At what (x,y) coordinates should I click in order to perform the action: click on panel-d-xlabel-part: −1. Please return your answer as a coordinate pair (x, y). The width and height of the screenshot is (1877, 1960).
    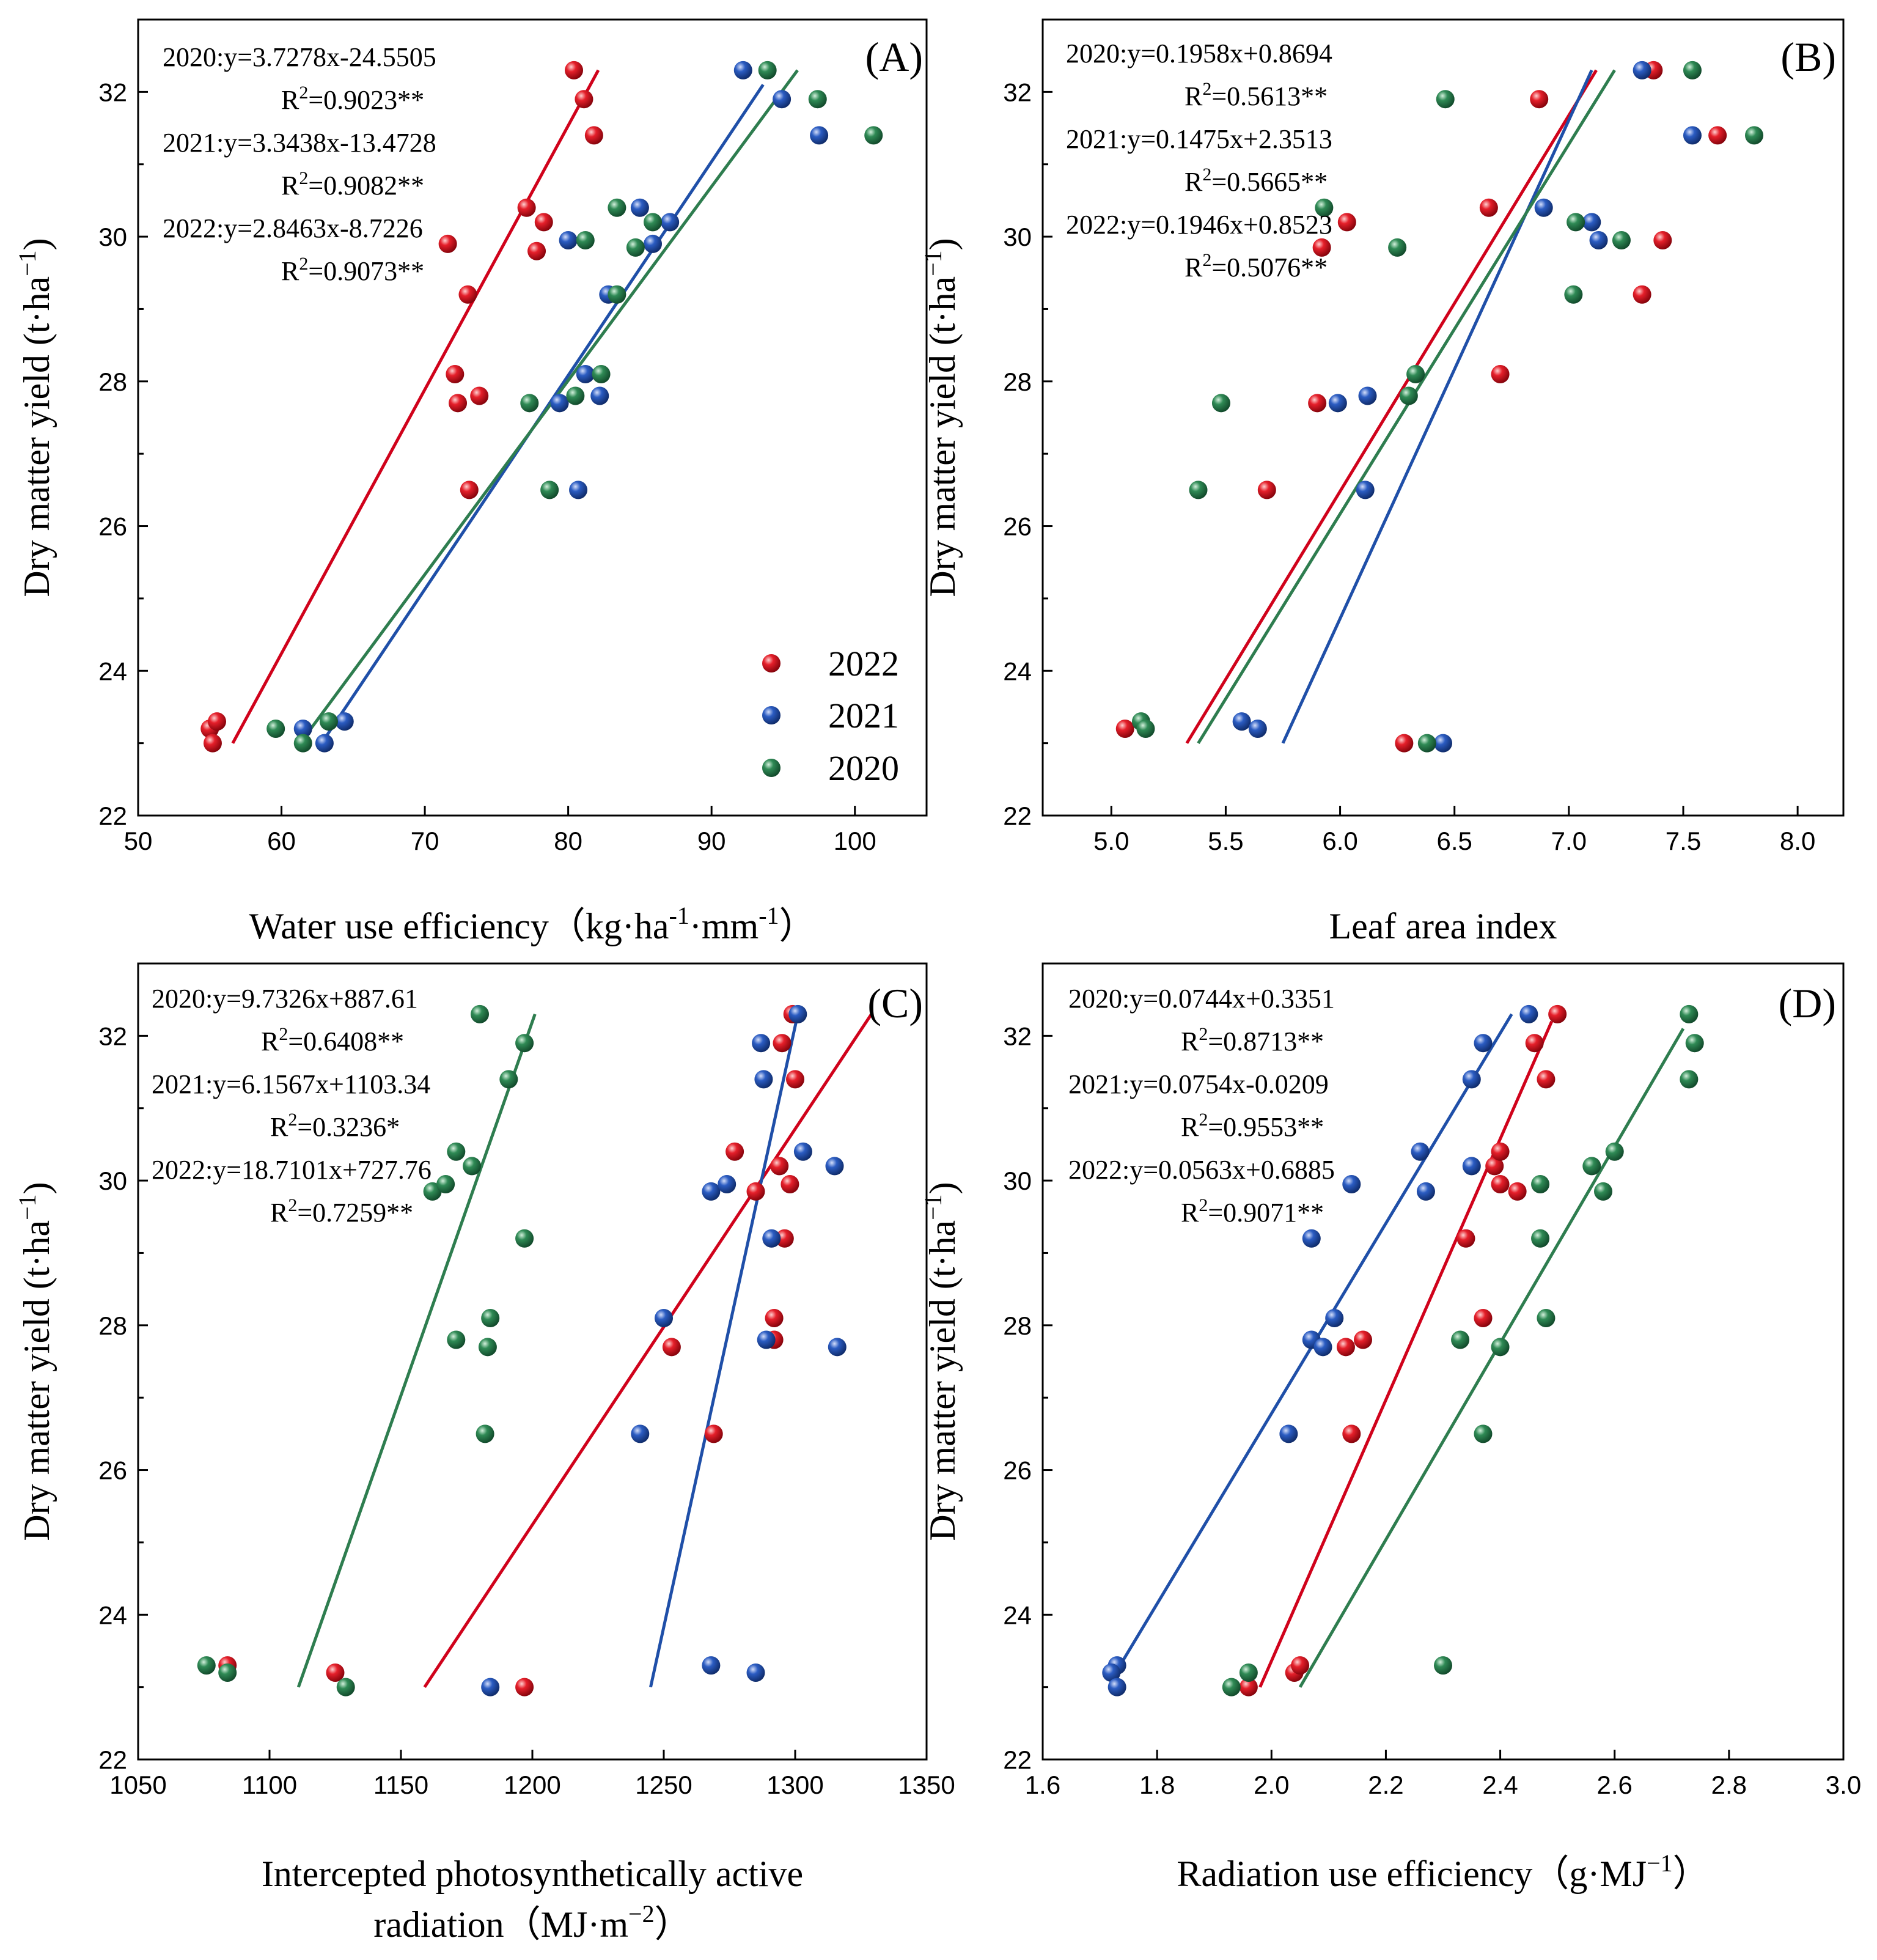
    Looking at the image, I should click on (1660, 1863).